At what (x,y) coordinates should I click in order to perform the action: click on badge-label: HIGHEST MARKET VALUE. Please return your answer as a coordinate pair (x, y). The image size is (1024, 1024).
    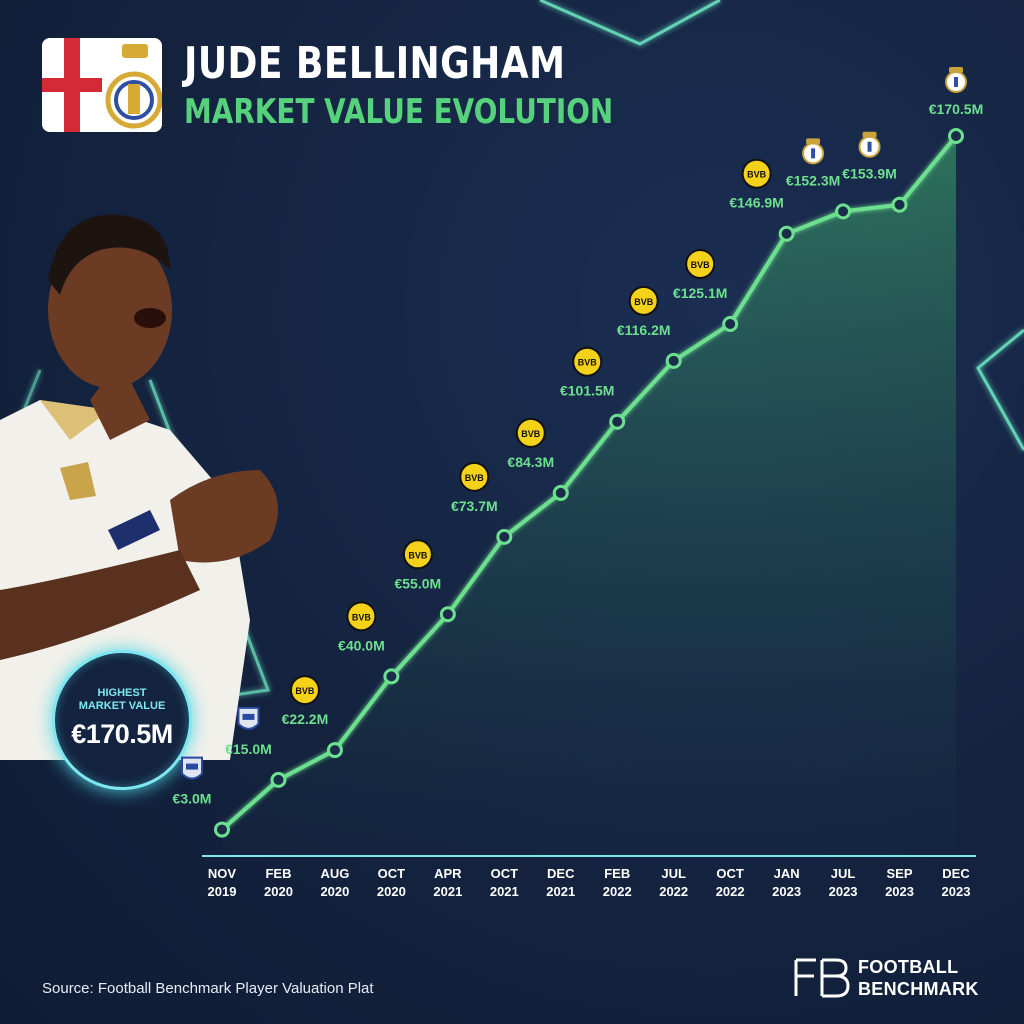
    Looking at the image, I should click on (122, 700).